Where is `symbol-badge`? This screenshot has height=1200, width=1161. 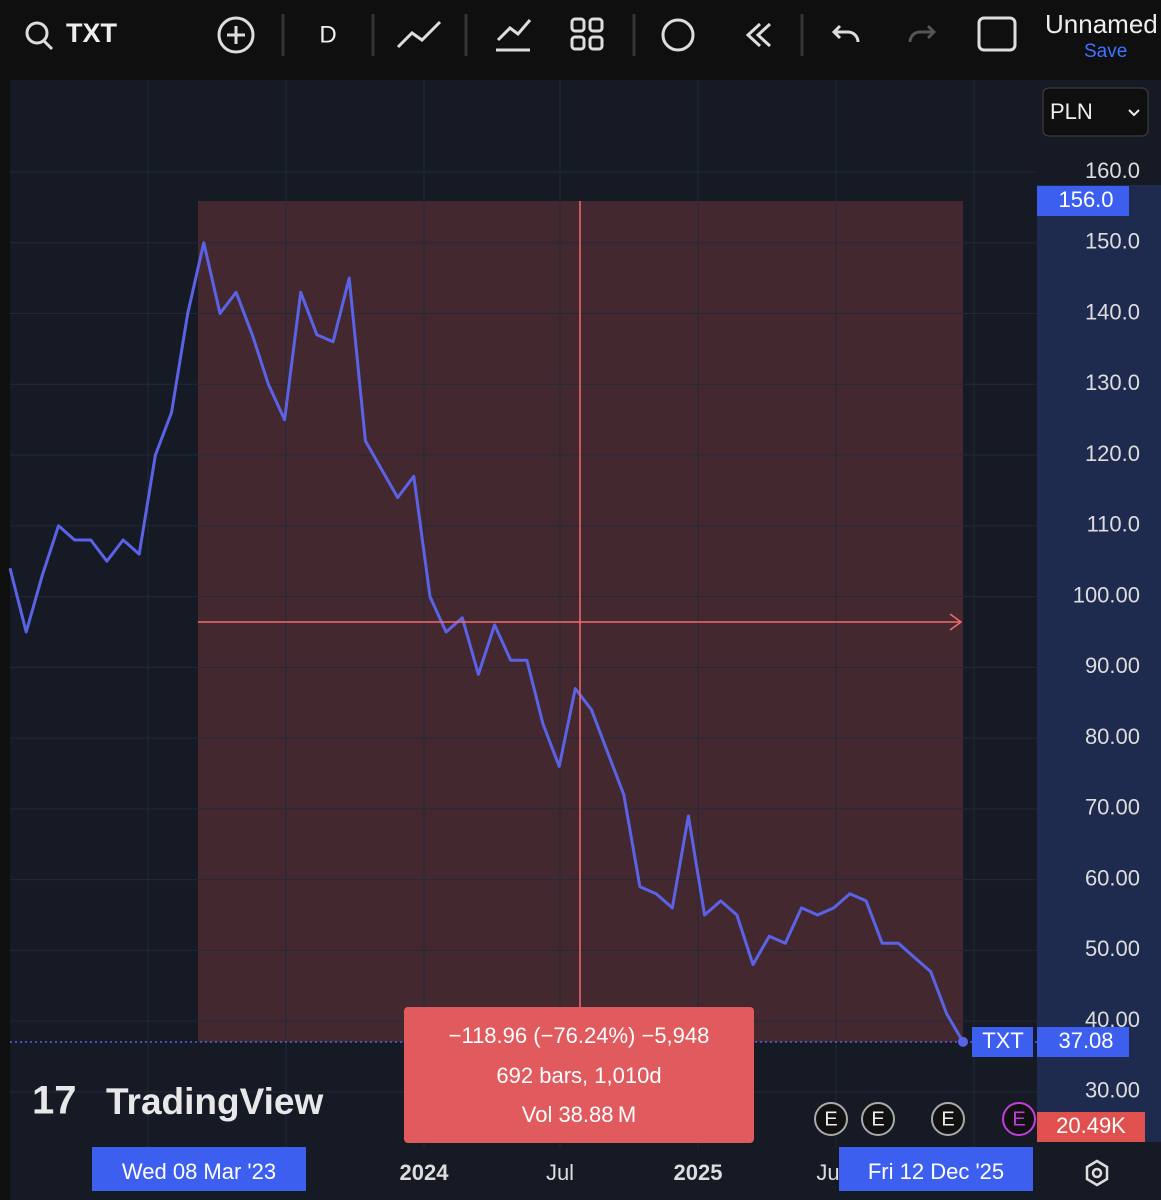
symbol-badge is located at coordinates (1002, 1042).